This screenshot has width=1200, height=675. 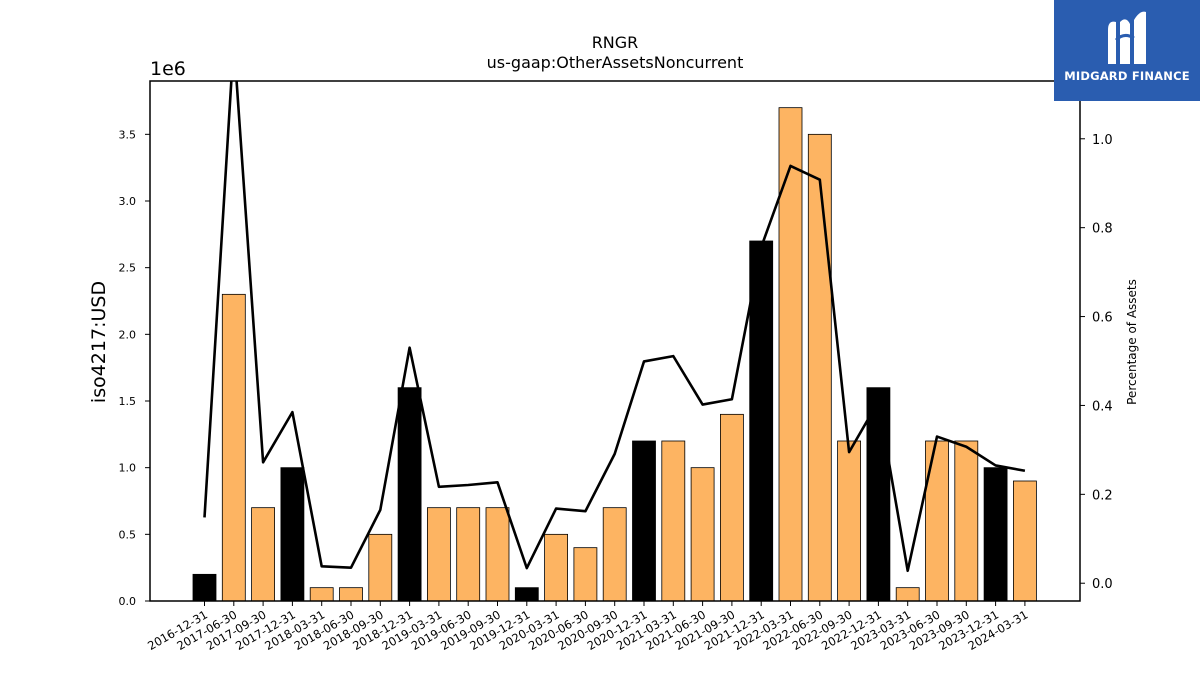 I want to click on brand-logo: MIDGARD FINANCE, so click(x=1127, y=50).